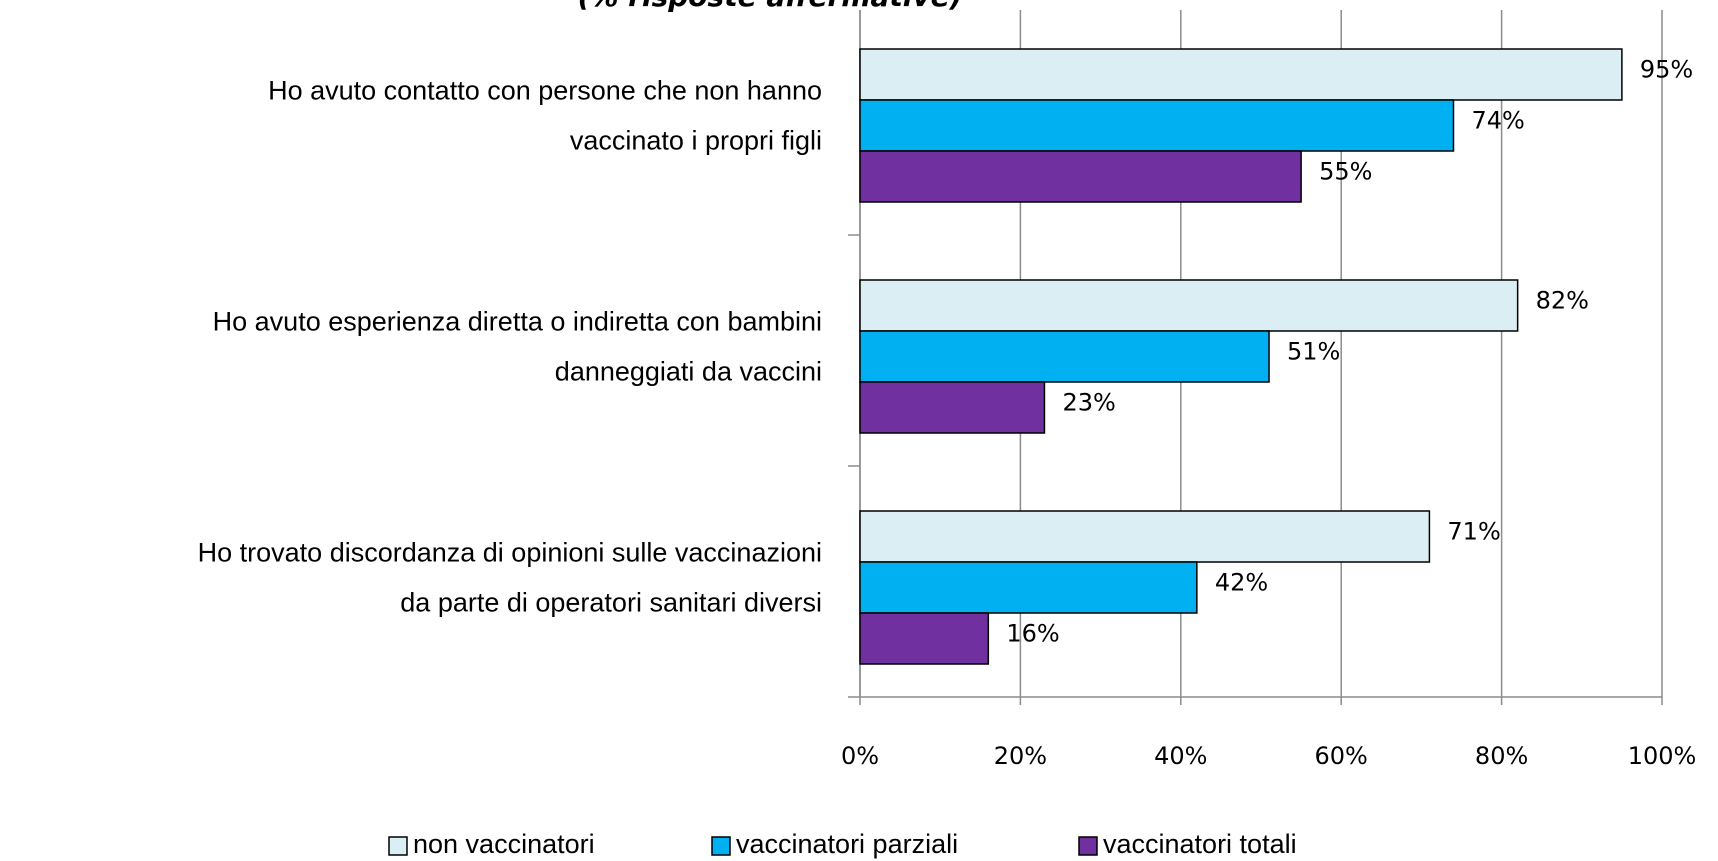 The image size is (1718, 861). I want to click on value-label: 51%, so click(1313, 352).